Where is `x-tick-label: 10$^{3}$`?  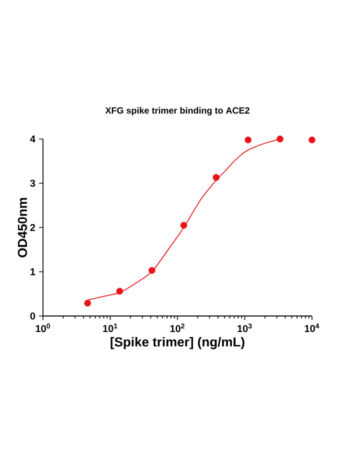
x-tick-label: 10$^{3}$ is located at coordinates (245, 328).